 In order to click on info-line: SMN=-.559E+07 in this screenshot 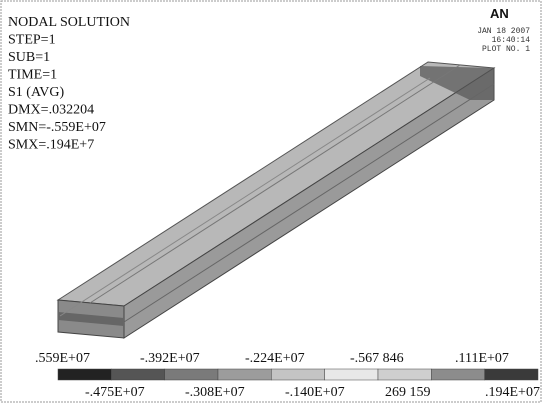, I will do `click(57, 127)`.